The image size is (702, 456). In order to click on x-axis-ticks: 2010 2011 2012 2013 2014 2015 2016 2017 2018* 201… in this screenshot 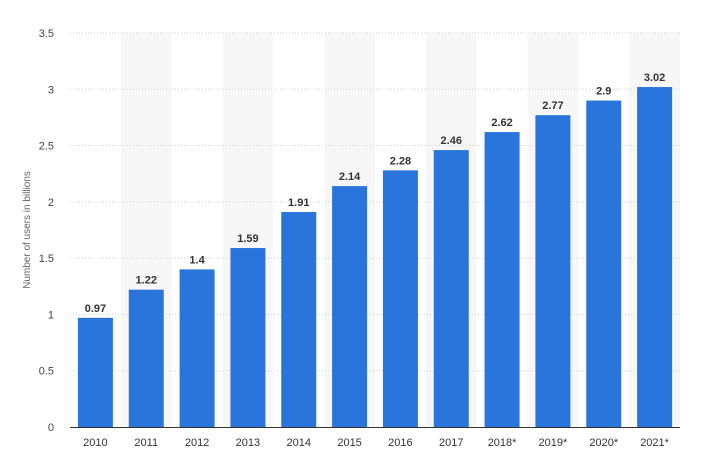, I will do `click(376, 443)`.